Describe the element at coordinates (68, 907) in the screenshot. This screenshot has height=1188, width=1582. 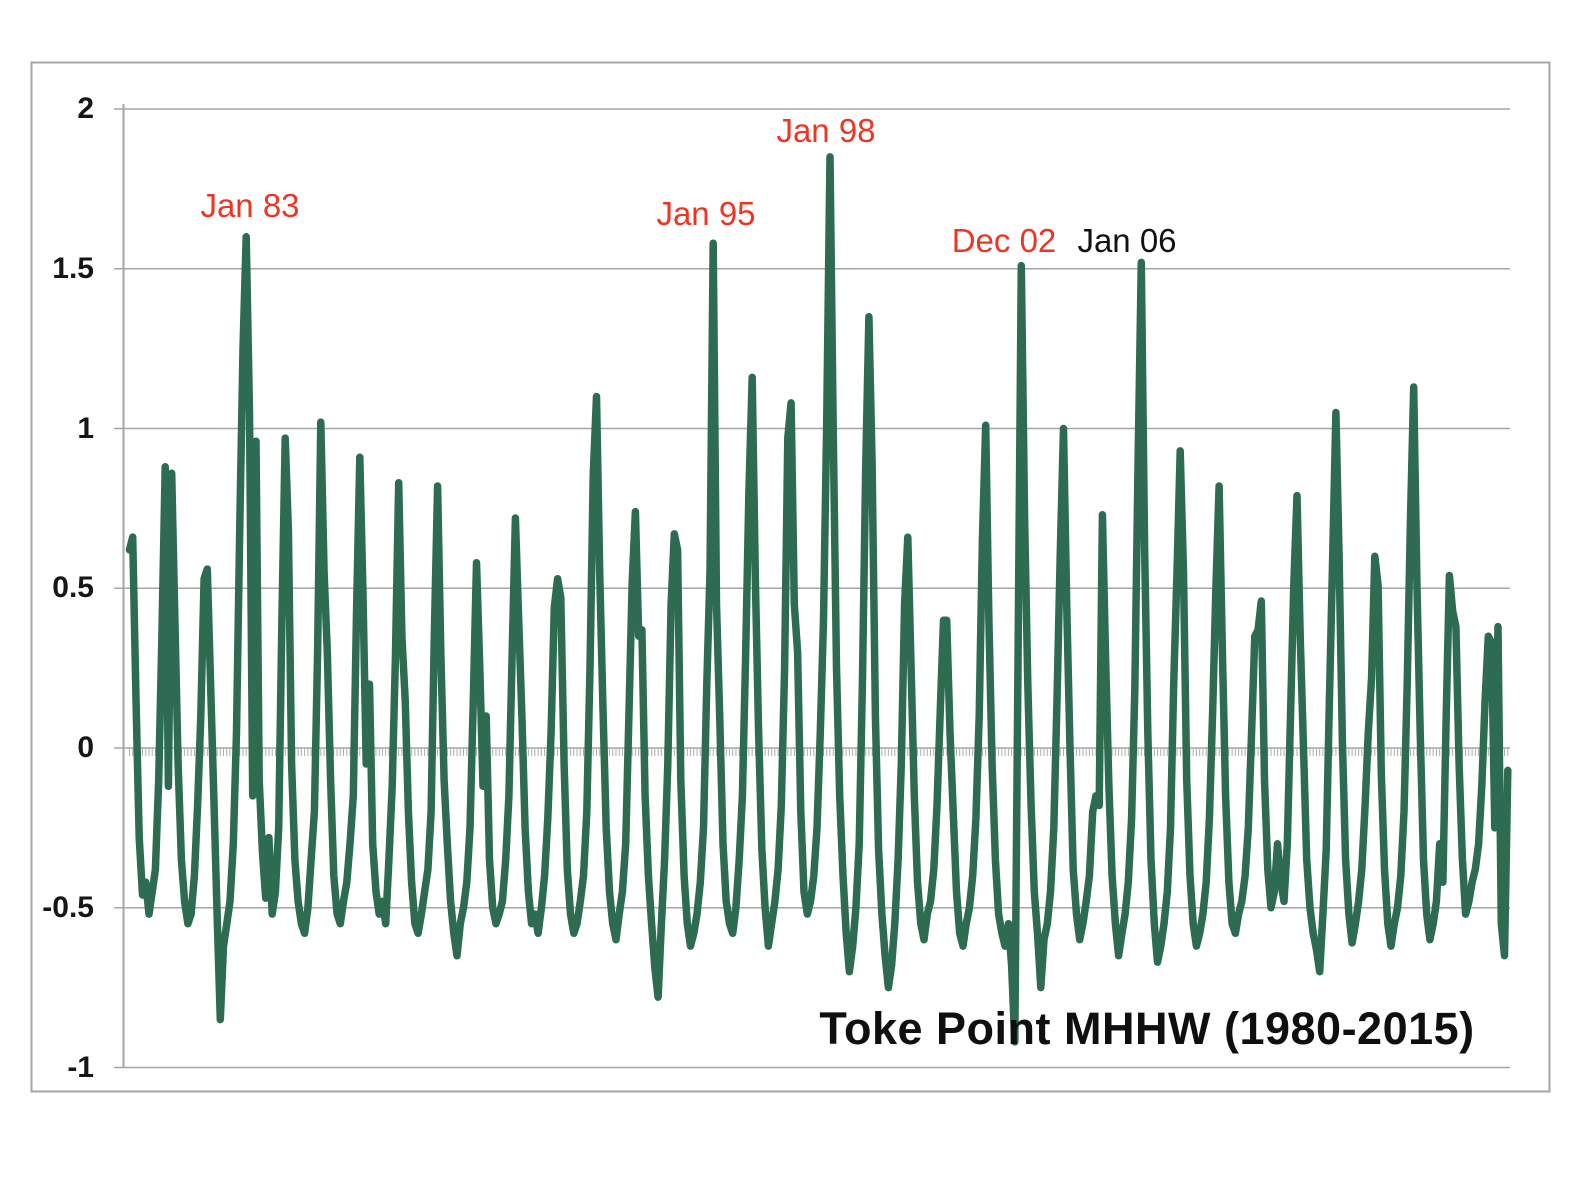
I see `y-axis-label-neg-0-5: -0.5` at that location.